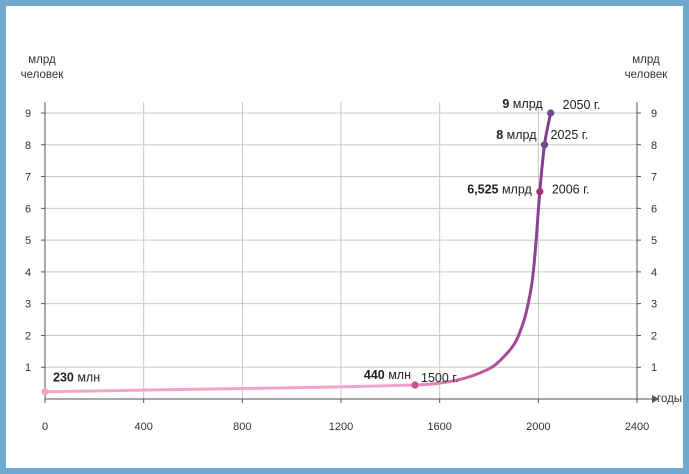  What do you see at coordinates (654, 368) in the screenshot?
I see `y-tick-label-right-1: 1` at bounding box center [654, 368].